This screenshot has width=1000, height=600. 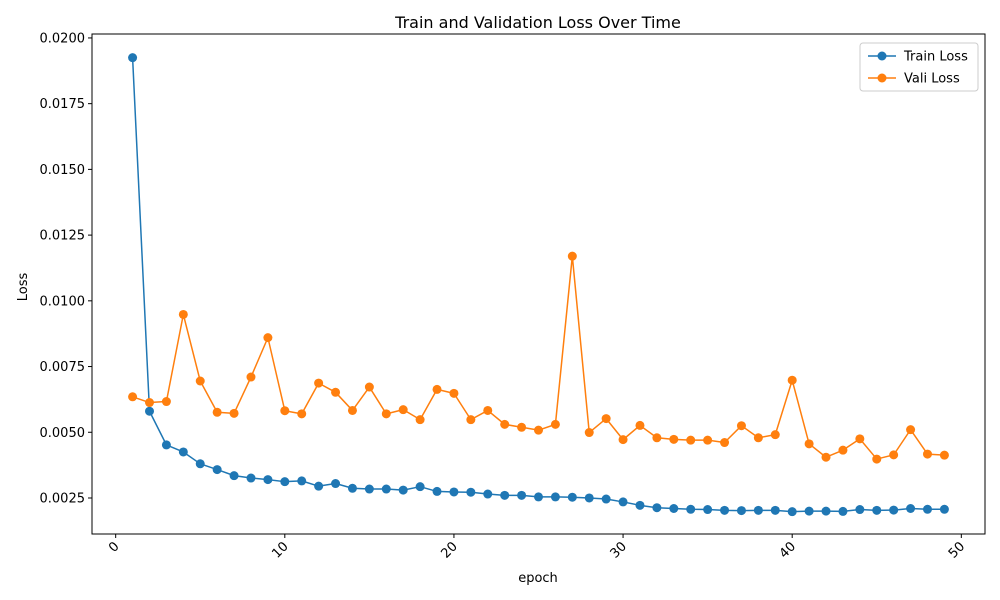 What do you see at coordinates (932, 79) in the screenshot?
I see `legend-vali-label: Vali Loss` at bounding box center [932, 79].